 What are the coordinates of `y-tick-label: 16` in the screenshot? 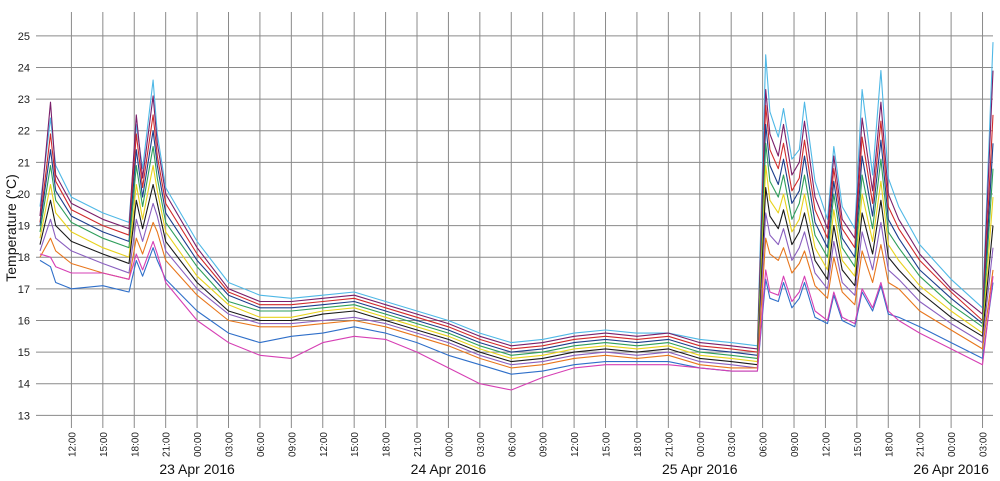 It's located at (24, 321).